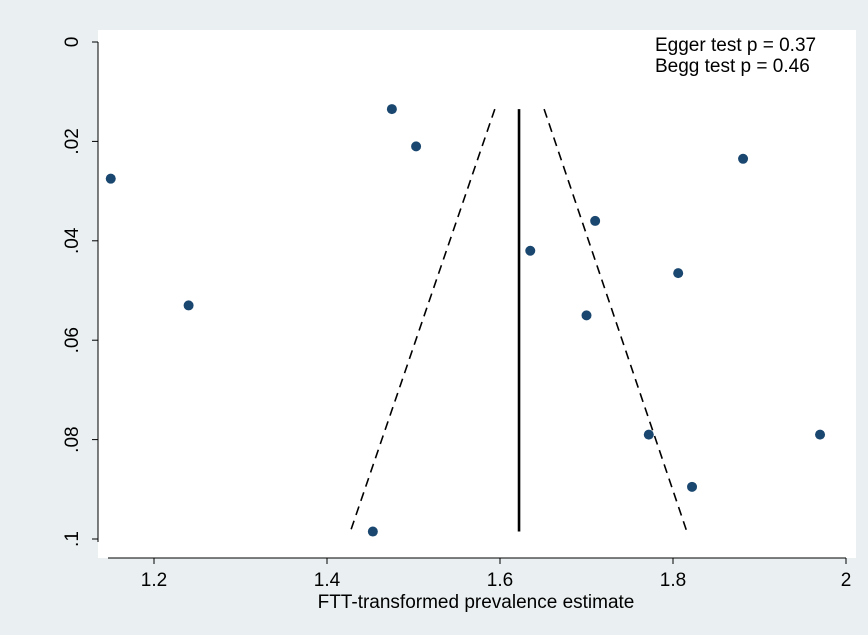  I want to click on annotation-egger: Egger test p = 0.37, so click(735, 45).